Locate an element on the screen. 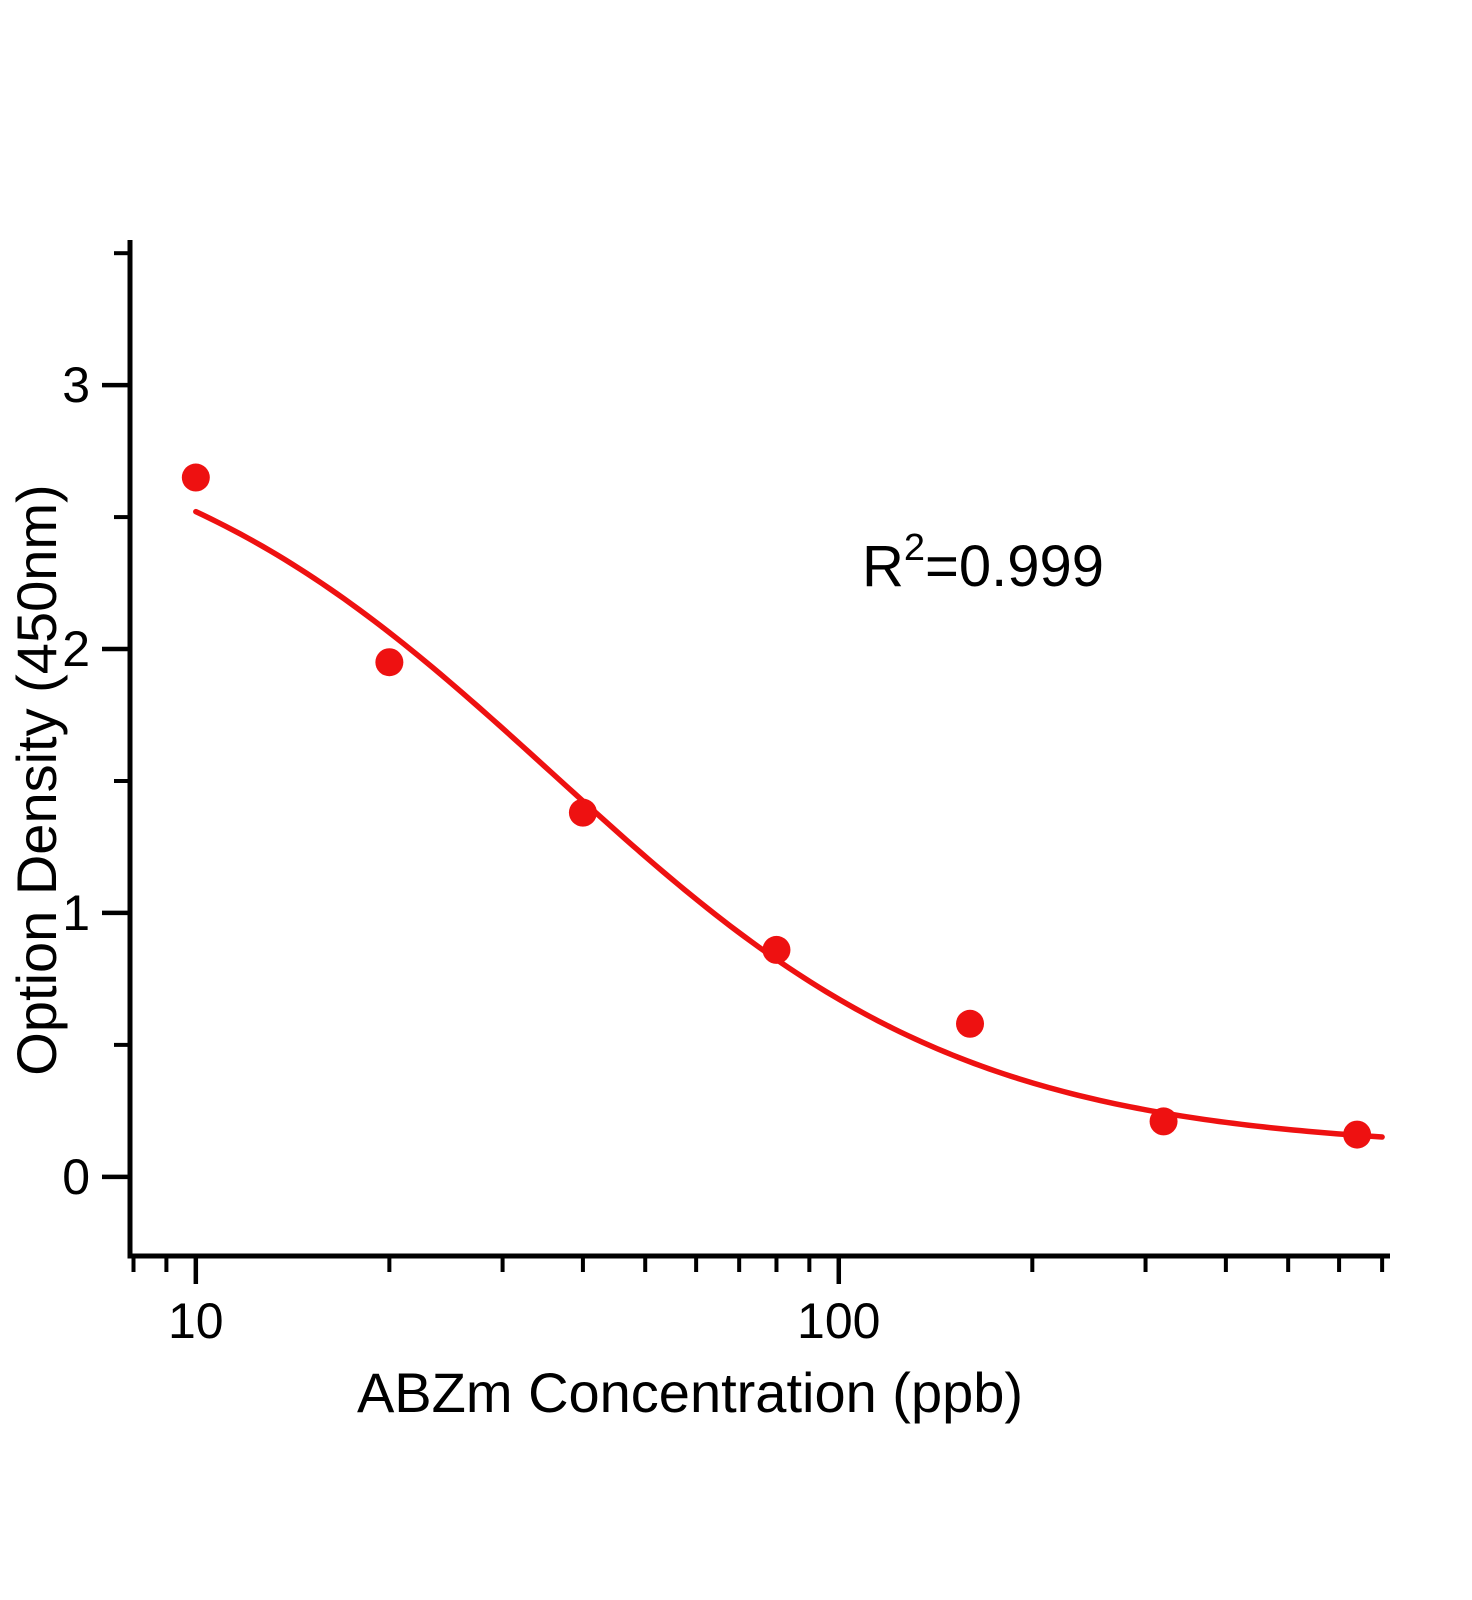 Image resolution: width=1472 pixels, height=1600 pixels. x-tick-label: 10 is located at coordinates (196, 1321).